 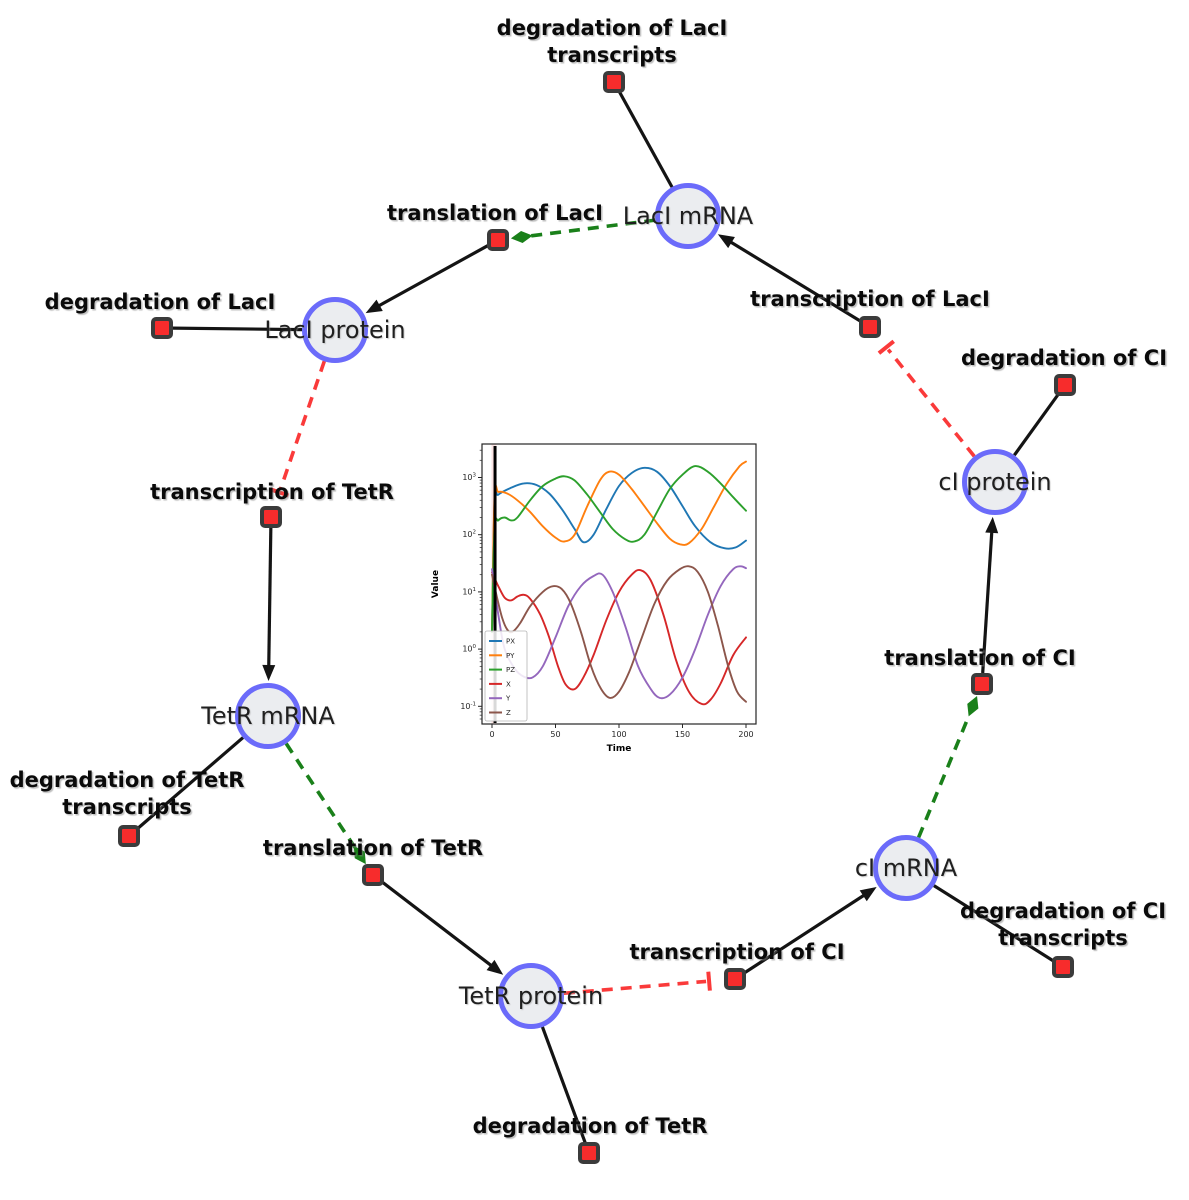 I want to click on reaction-node-deg_ci, so click(x=1065, y=385).